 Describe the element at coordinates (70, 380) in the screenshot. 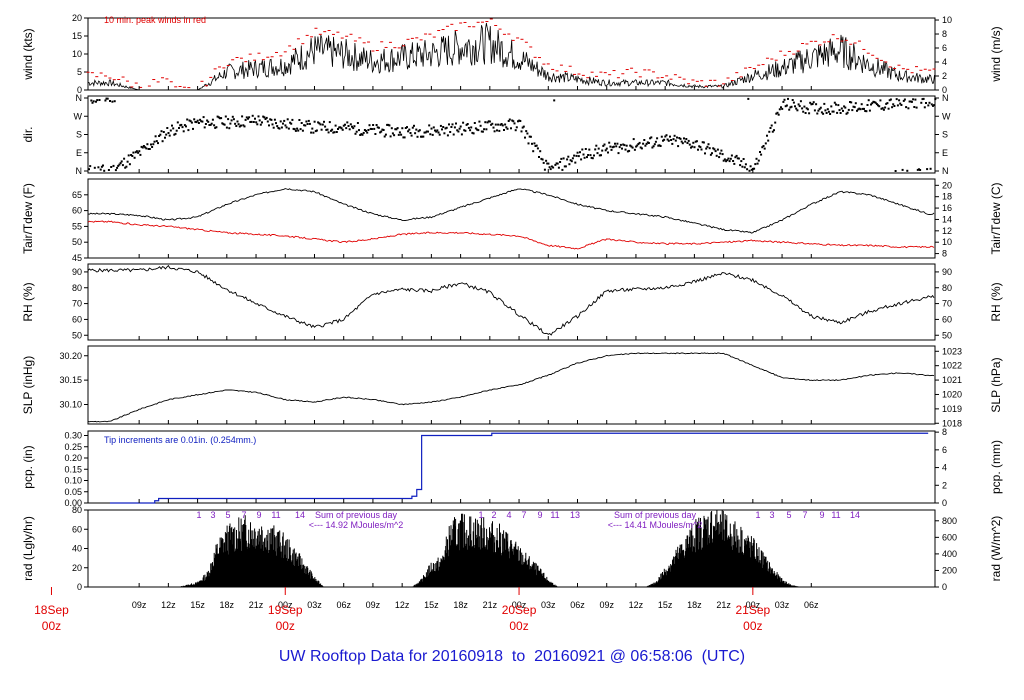

I see `slp-ytick-label: 30.15` at that location.